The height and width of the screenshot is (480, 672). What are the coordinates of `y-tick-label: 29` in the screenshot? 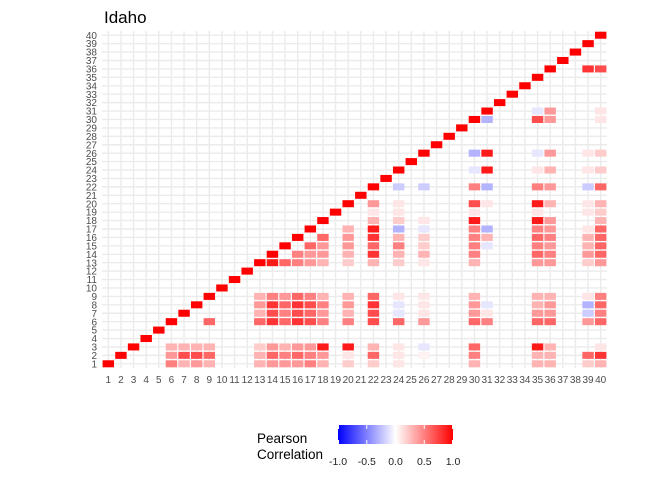 It's located at (92, 128).